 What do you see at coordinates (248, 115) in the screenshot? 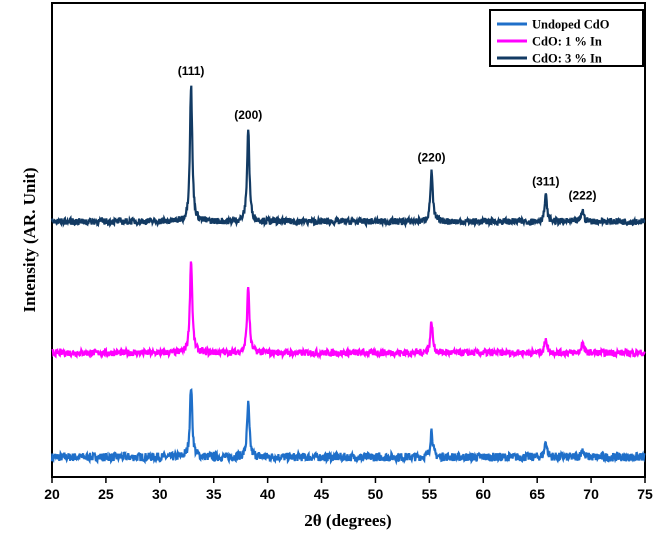
I see `peak-label: (200)` at bounding box center [248, 115].